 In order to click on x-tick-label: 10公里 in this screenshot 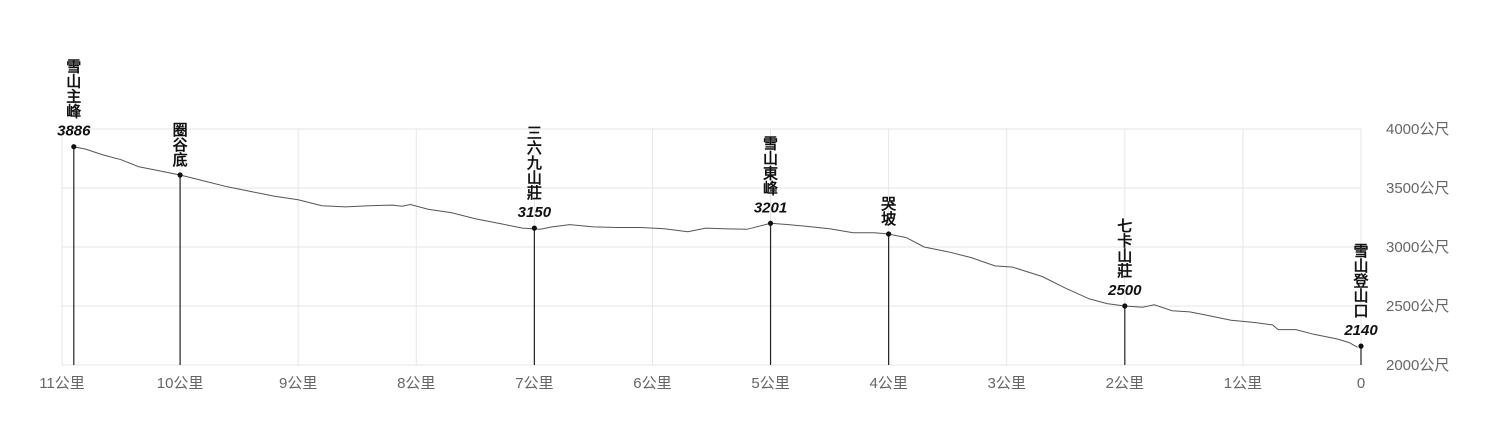, I will do `click(180, 383)`.